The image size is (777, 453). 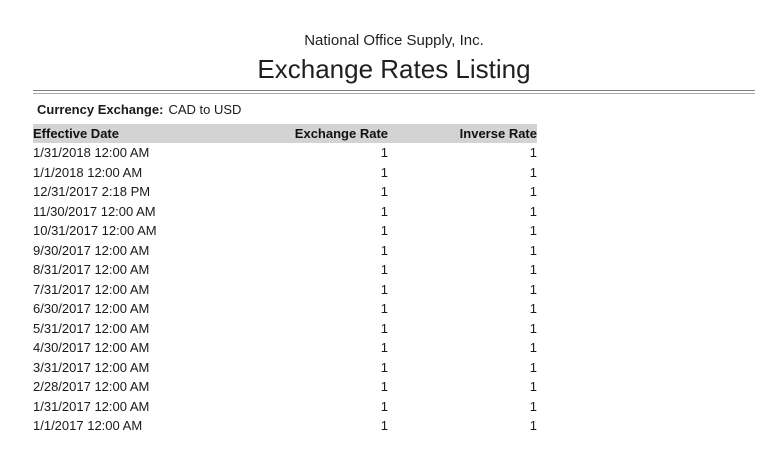 What do you see at coordinates (285, 387) in the screenshot?
I see `table-row: 2/28/2017 12:00 AM 1 1` at bounding box center [285, 387].